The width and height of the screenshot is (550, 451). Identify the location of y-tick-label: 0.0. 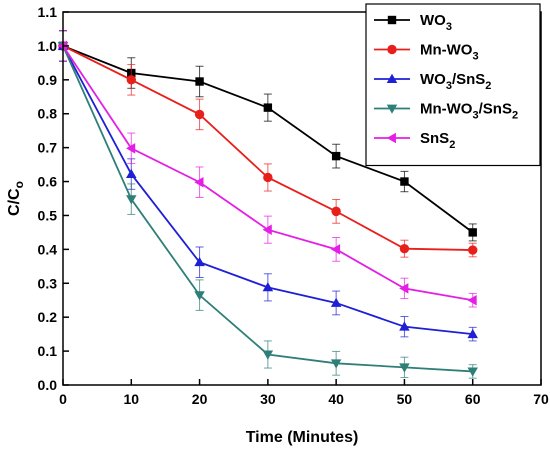
(48, 385).